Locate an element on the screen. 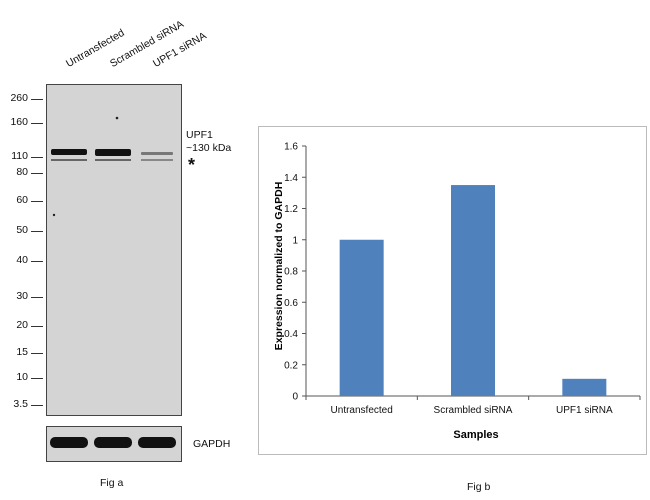 This screenshot has width=650, height=500. y-tick-label: 0.6 is located at coordinates (291, 303).